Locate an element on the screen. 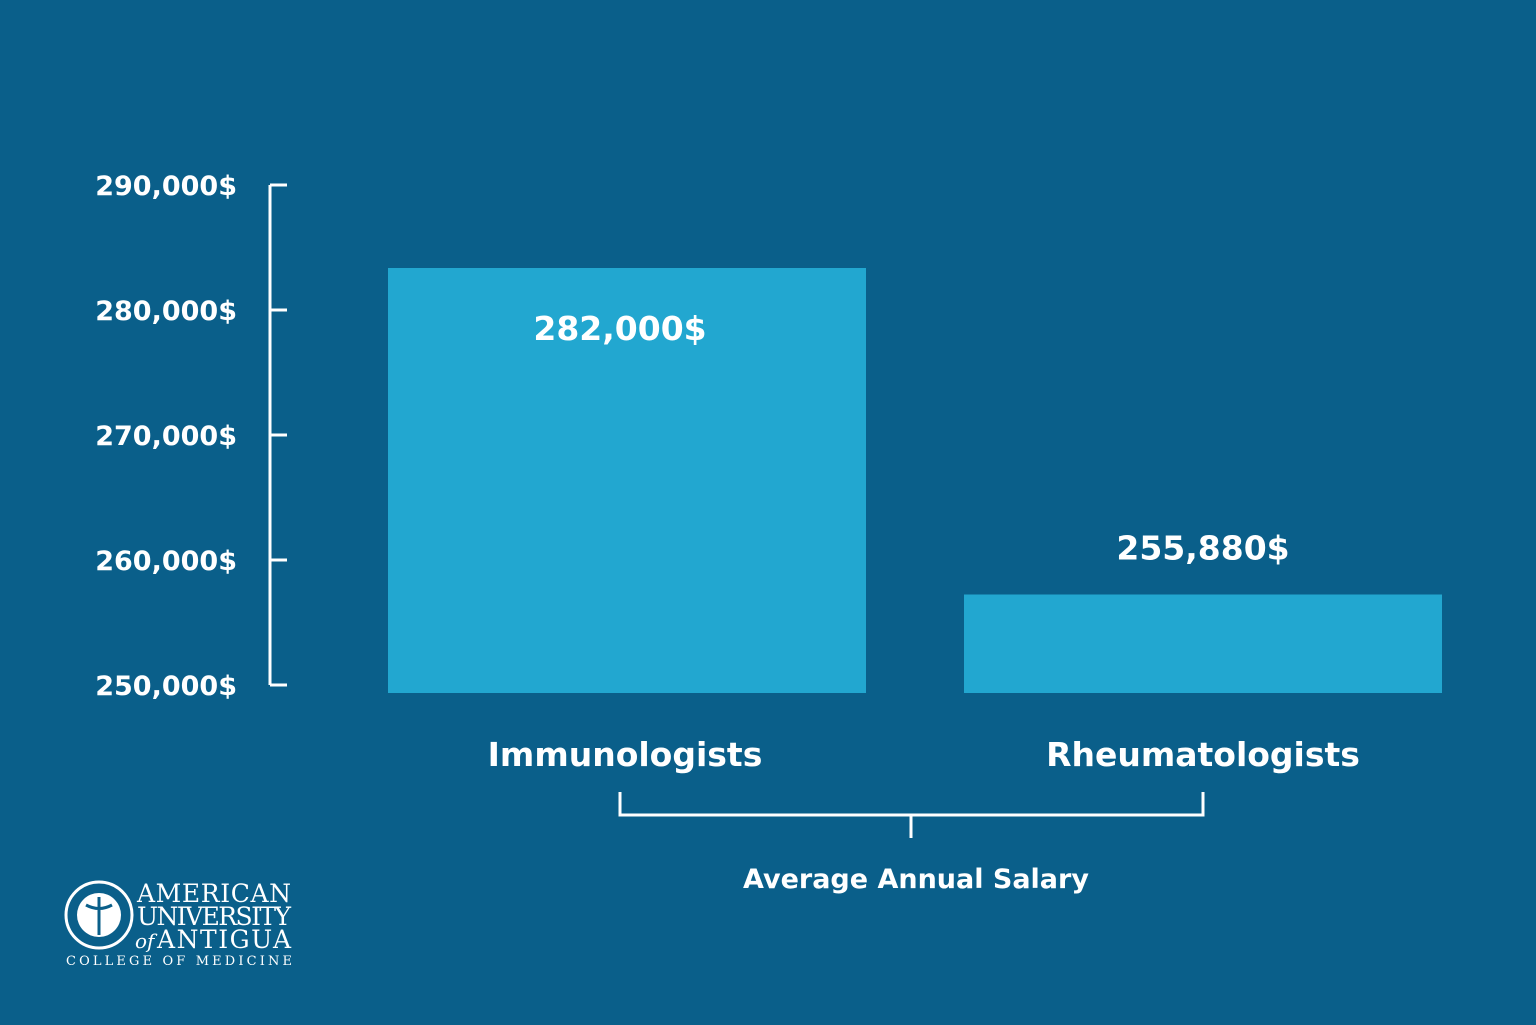 This screenshot has height=1025, width=1536. category-label: Rheumatologists is located at coordinates (1203, 754).